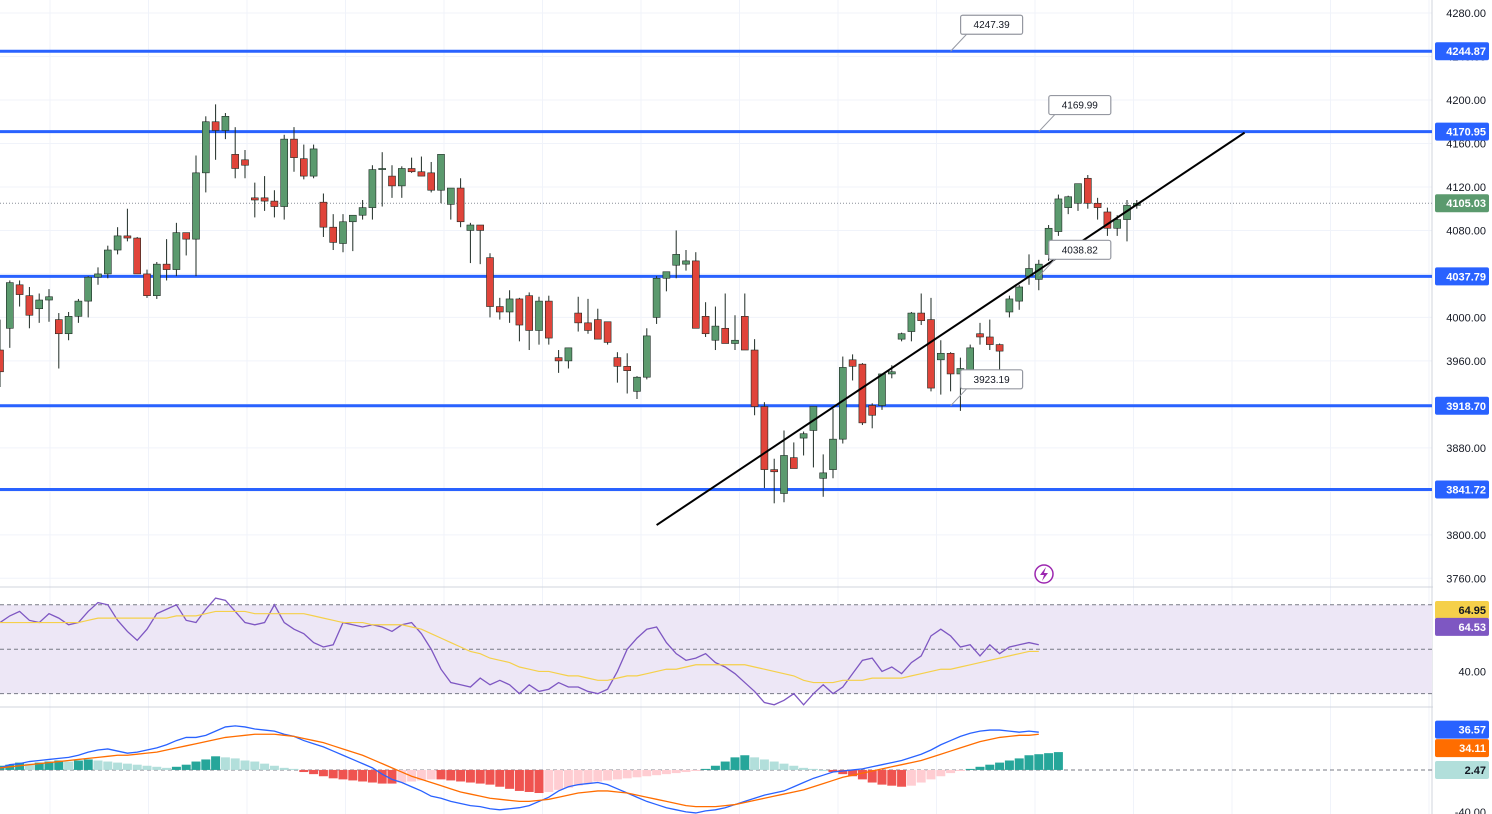 The image size is (1492, 814). I want to click on price-callout: 4038.82, so click(1075, 258).